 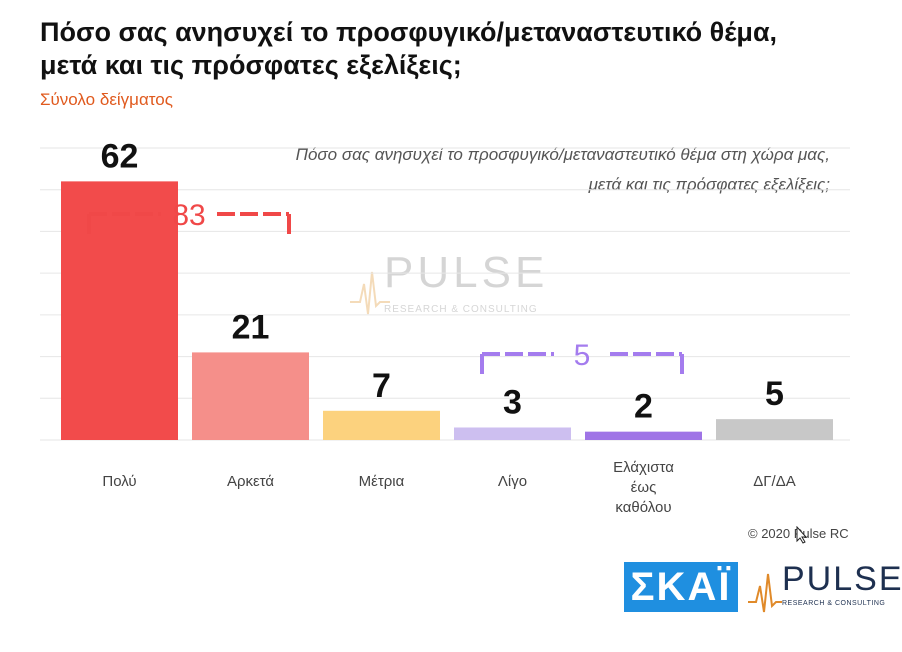 What do you see at coordinates (643, 407) in the screenshot?
I see `value-label-5: 2` at bounding box center [643, 407].